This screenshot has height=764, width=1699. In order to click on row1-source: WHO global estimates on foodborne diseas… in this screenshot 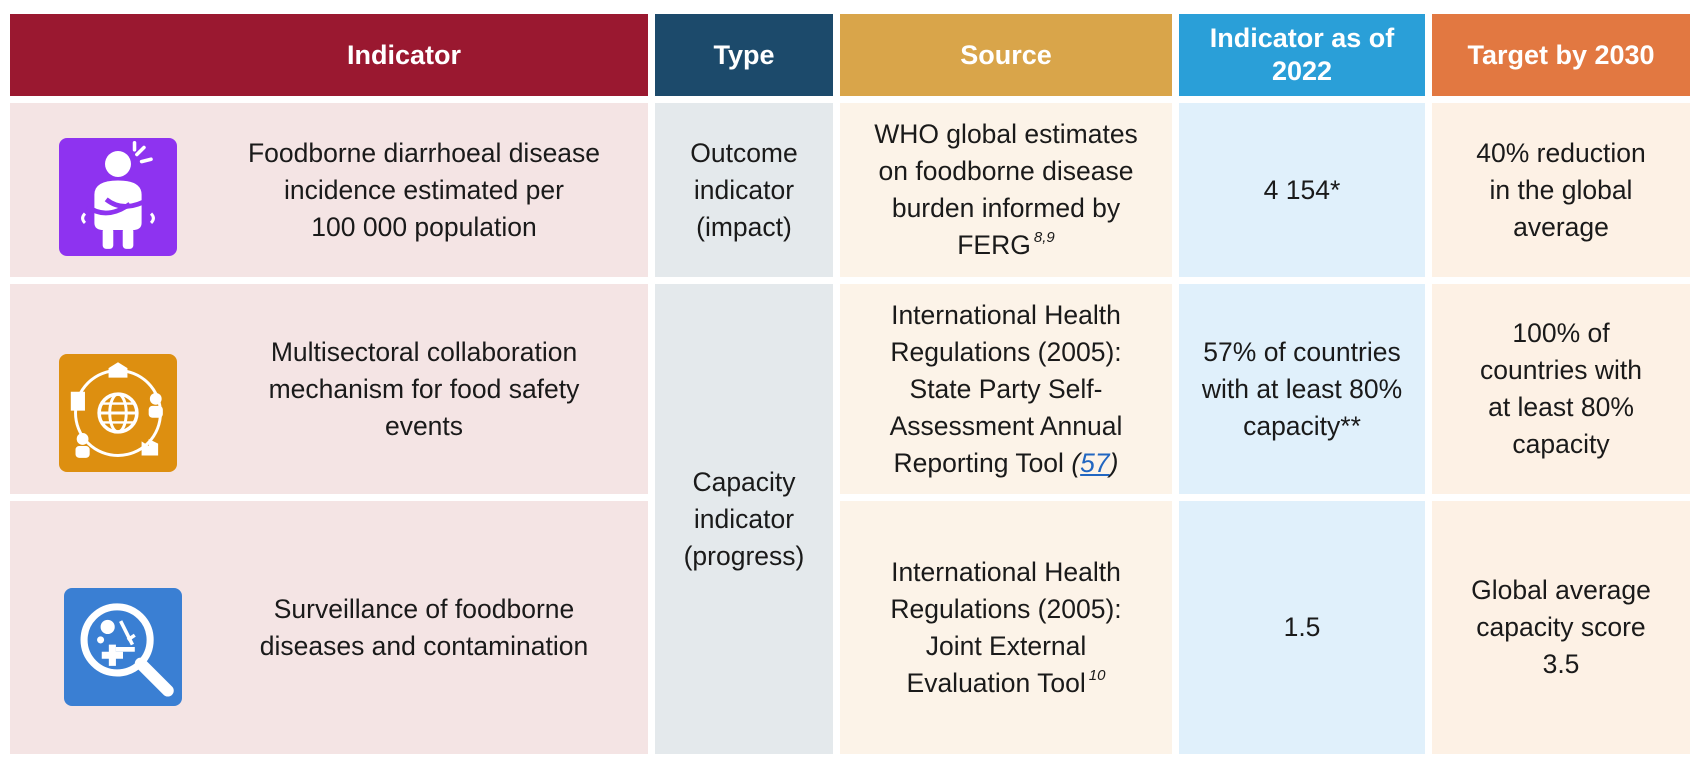, I will do `click(1006, 190)`.